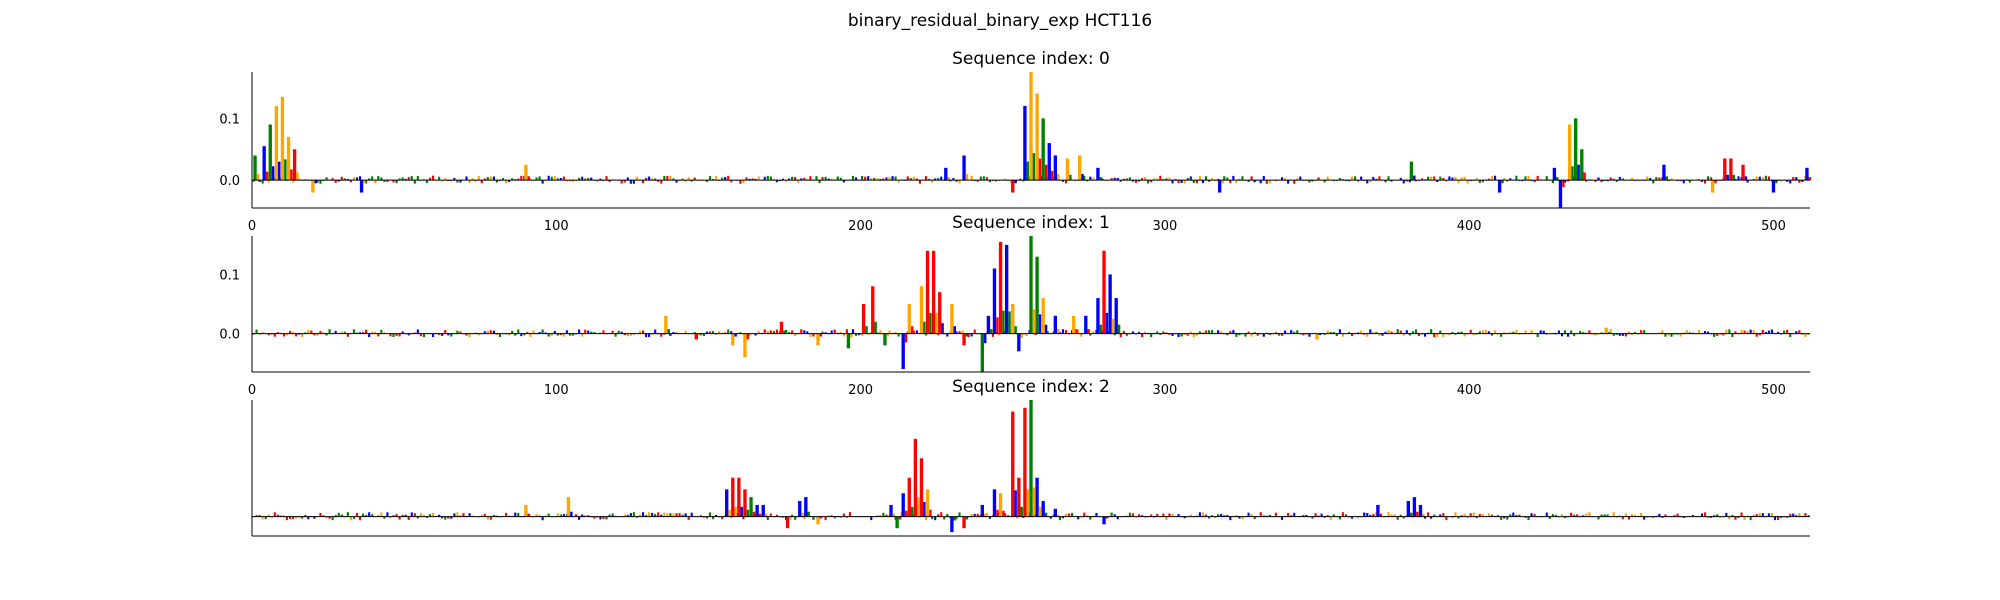  What do you see at coordinates (1411, 171) in the screenshot?
I see `logo-peak-A` at bounding box center [1411, 171].